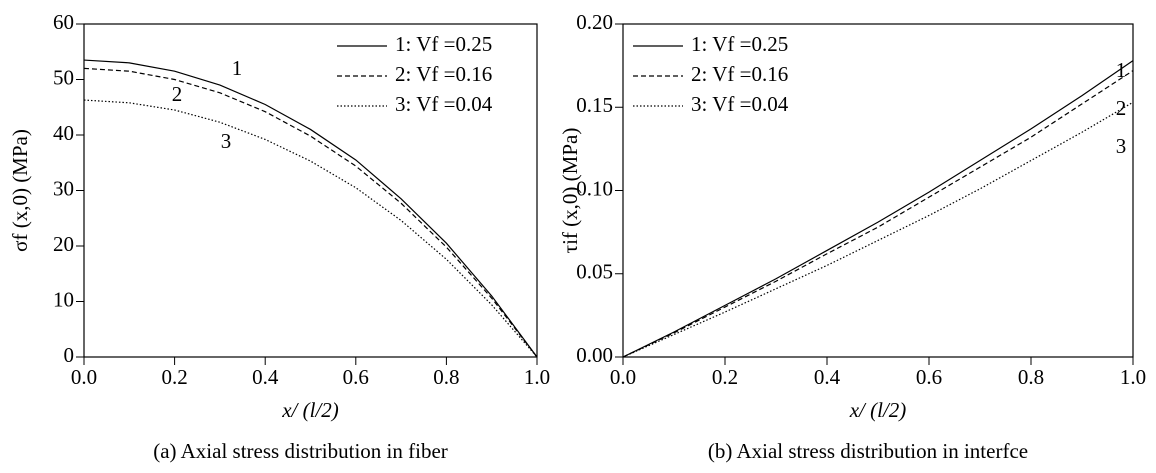 This screenshot has height=473, width=1156. Describe the element at coordinates (570, 191) in the screenshot. I see `y-axis-label: τif (x,0) (MPa)` at that location.